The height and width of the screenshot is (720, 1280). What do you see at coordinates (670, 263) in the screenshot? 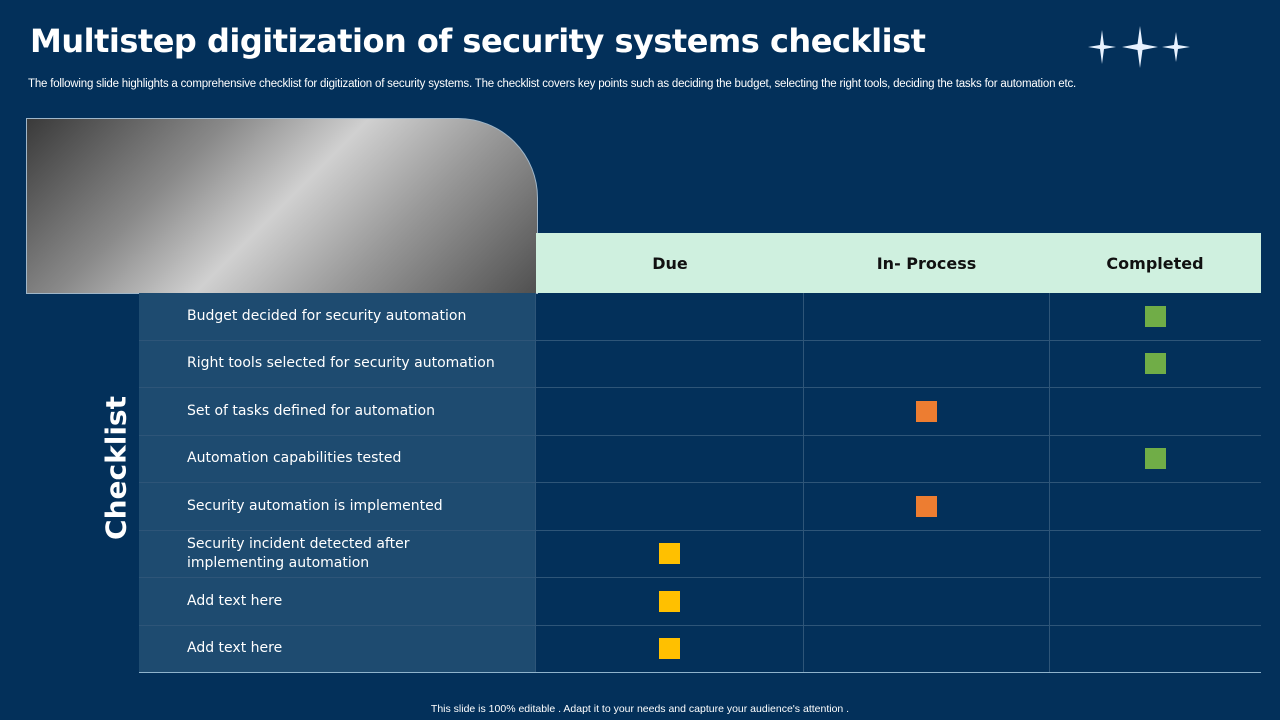
I see `column-header-due: Due` at bounding box center [670, 263].